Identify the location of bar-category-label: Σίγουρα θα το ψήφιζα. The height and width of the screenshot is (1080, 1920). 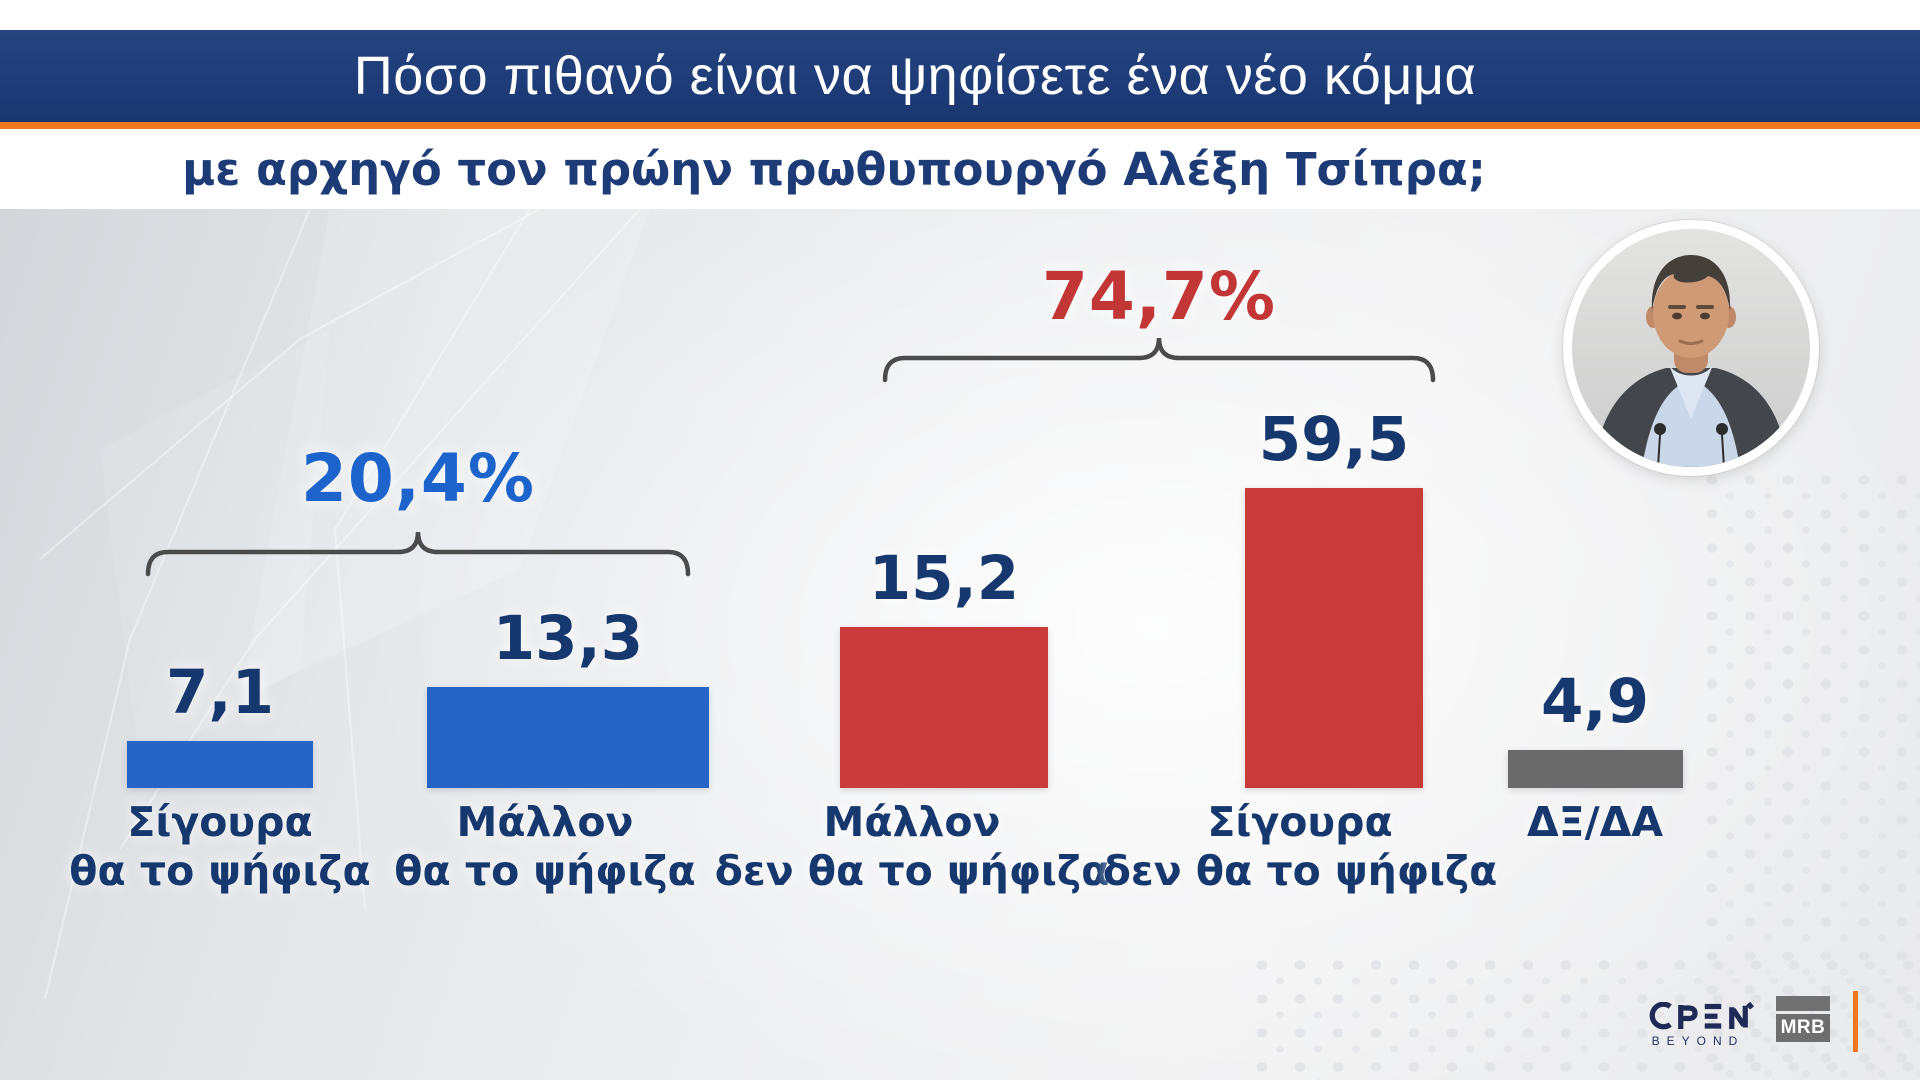
(225, 847).